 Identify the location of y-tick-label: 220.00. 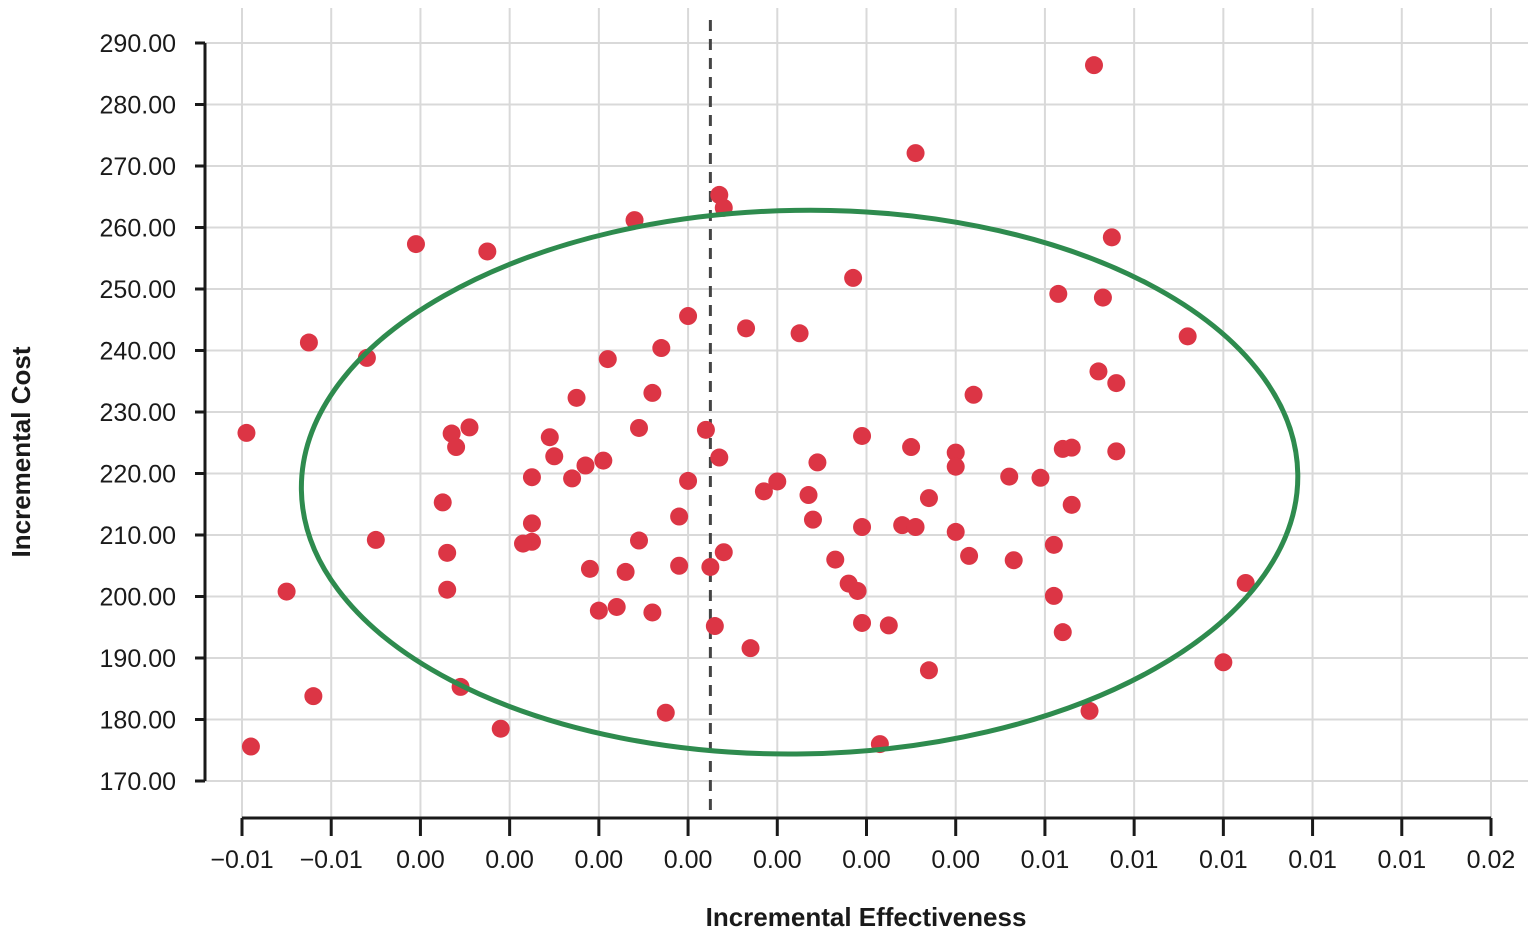
(138, 475).